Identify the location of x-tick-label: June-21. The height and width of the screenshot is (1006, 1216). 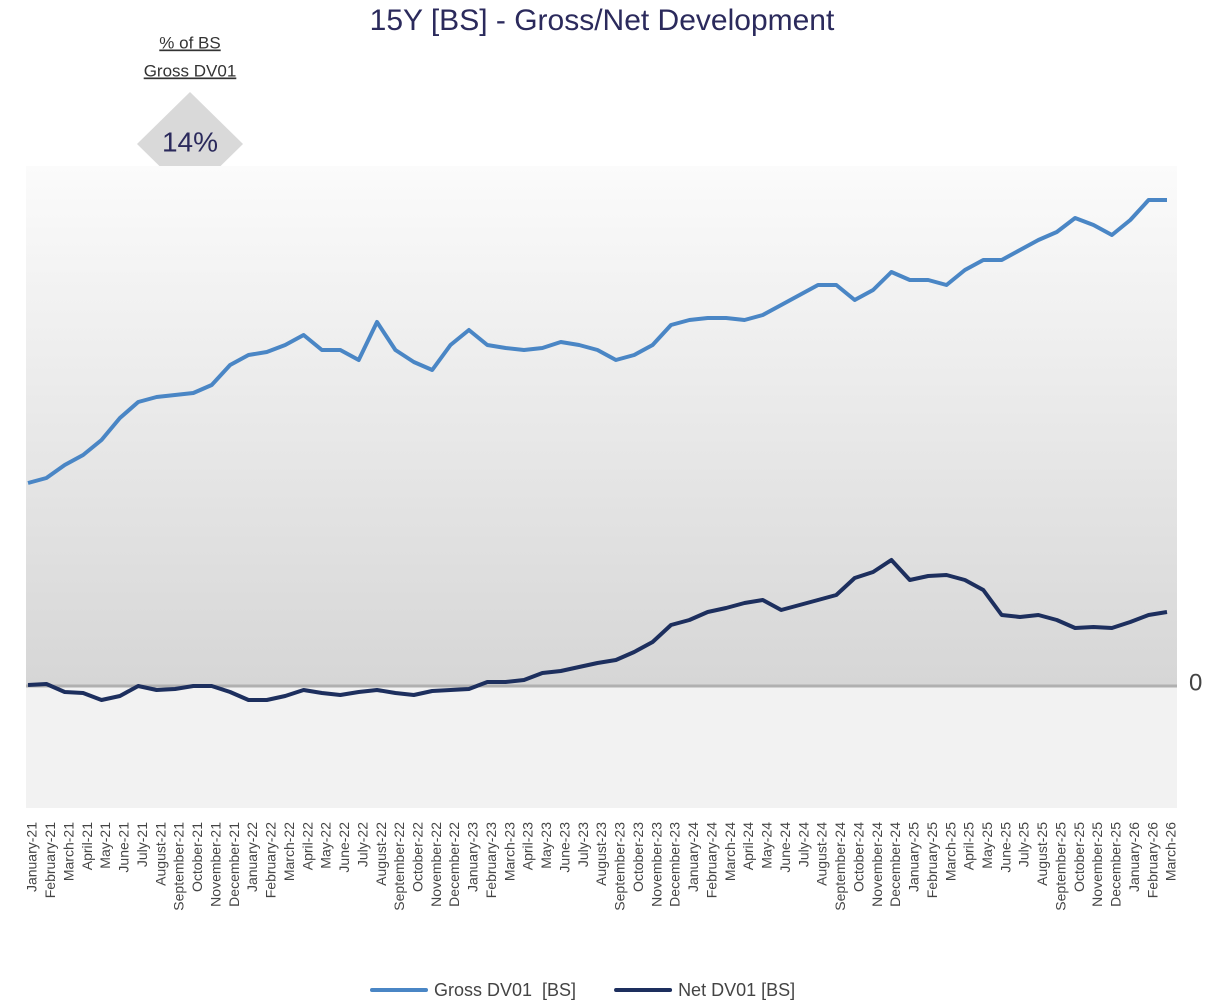
(124, 847).